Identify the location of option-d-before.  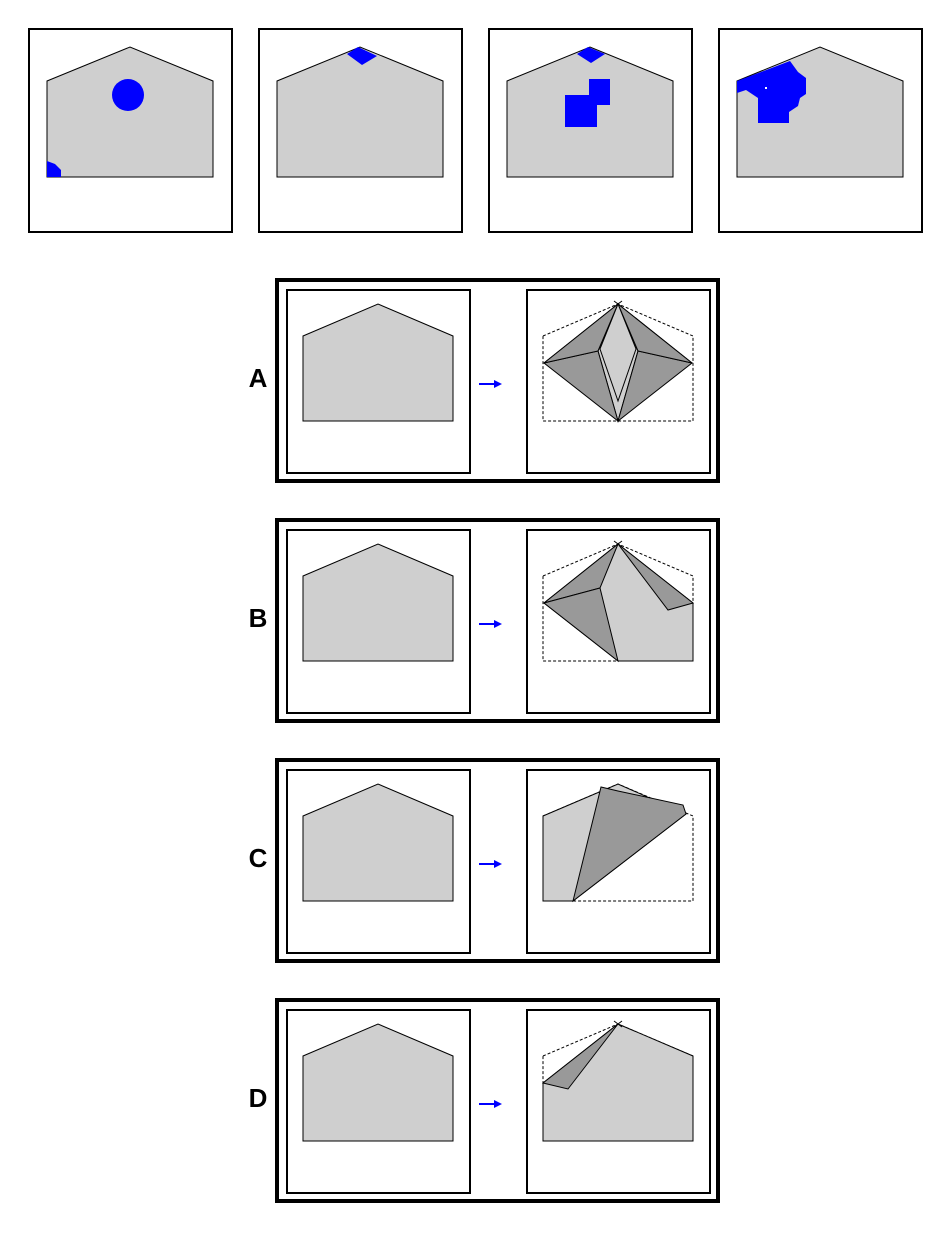
(378, 1101).